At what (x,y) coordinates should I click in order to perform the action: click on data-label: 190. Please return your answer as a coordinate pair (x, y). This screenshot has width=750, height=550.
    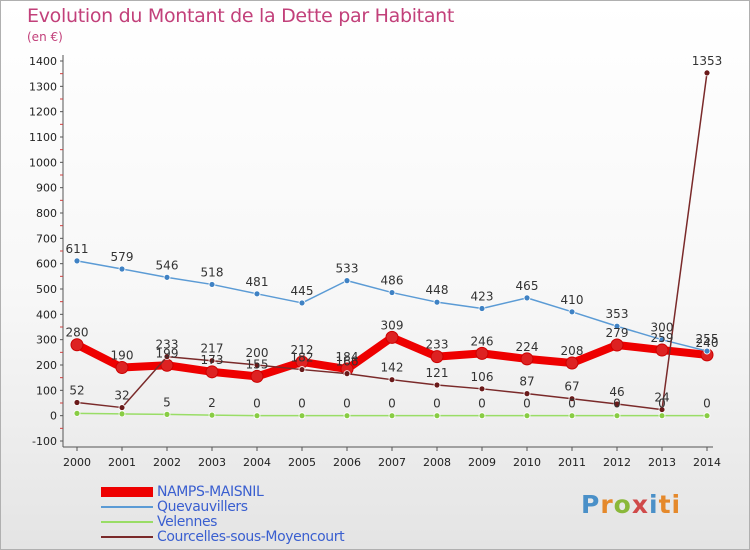
    Looking at the image, I should click on (122, 356).